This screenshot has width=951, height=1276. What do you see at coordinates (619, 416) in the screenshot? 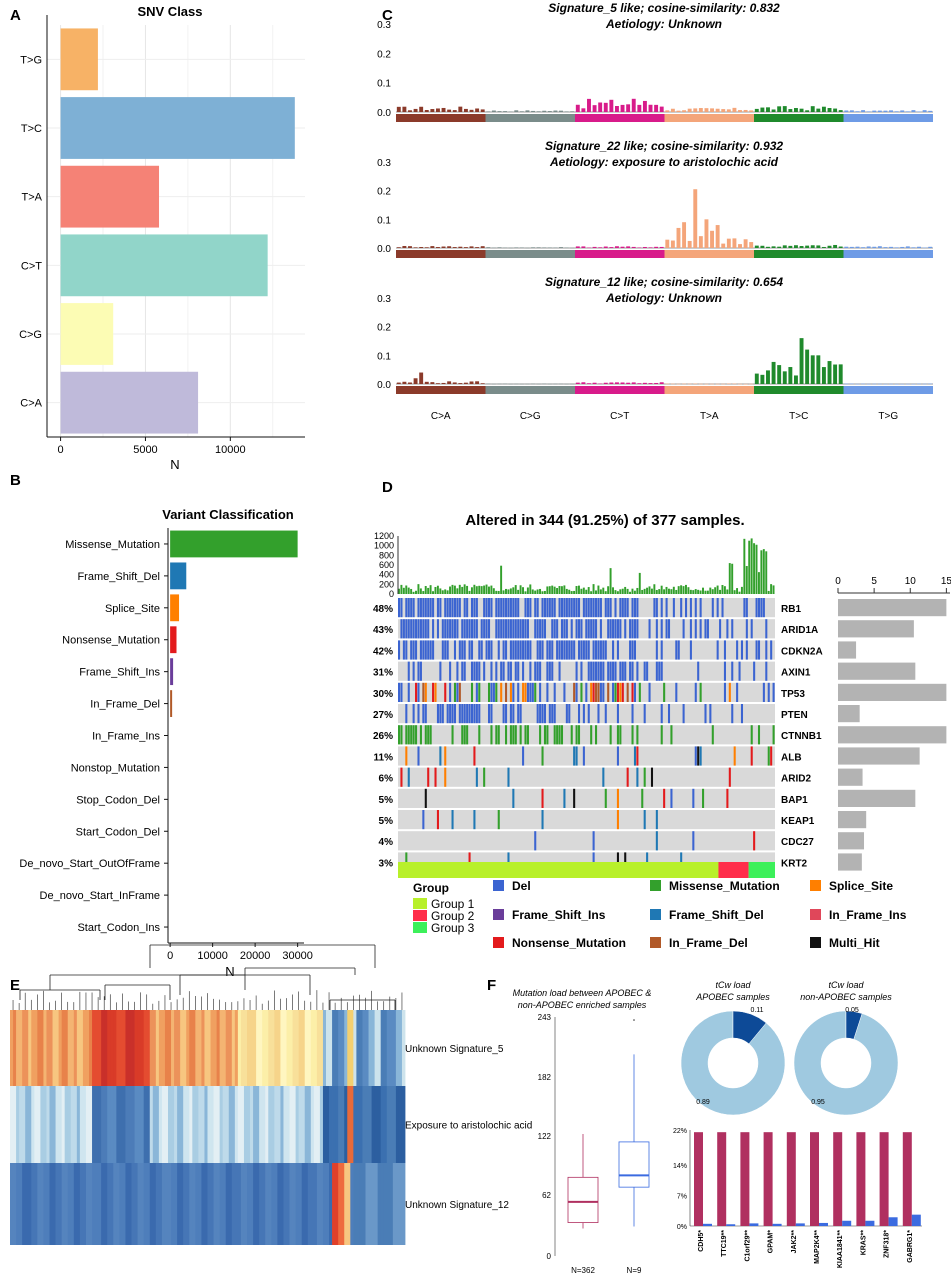
I see `x-category-label: C>T` at bounding box center [619, 416].